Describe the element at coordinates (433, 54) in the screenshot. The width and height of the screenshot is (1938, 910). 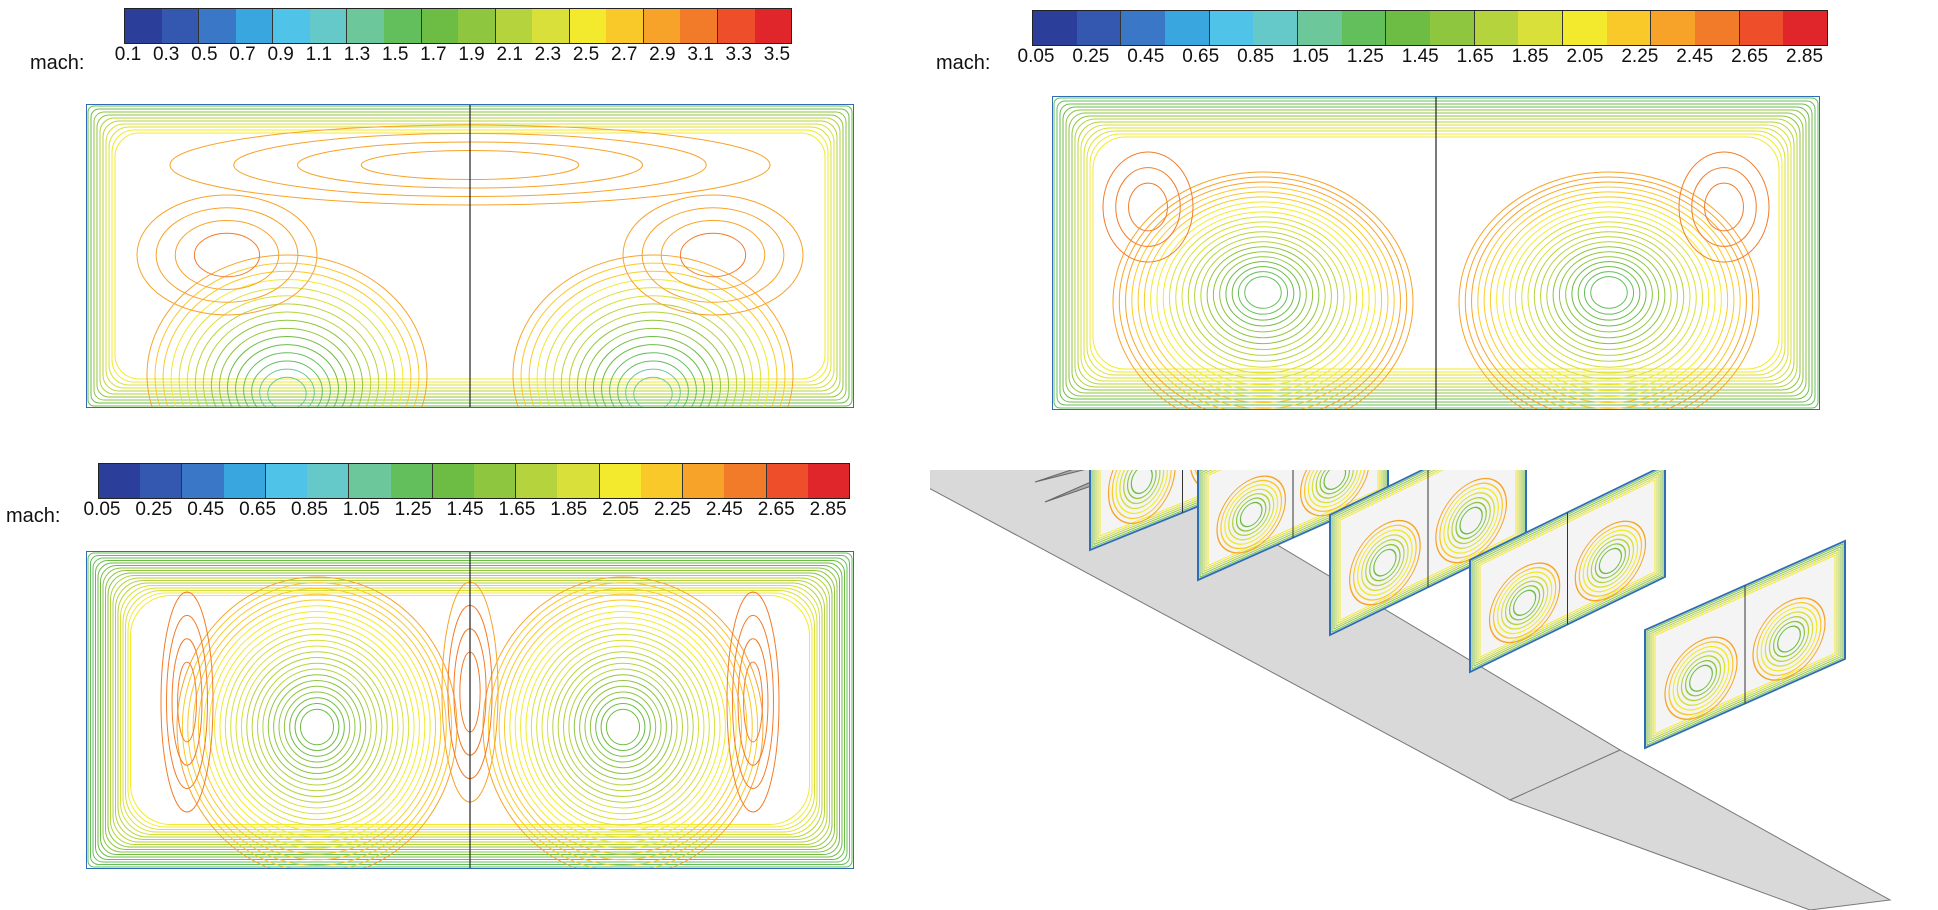
I see `colorbar-tick-label: 1.7` at that location.